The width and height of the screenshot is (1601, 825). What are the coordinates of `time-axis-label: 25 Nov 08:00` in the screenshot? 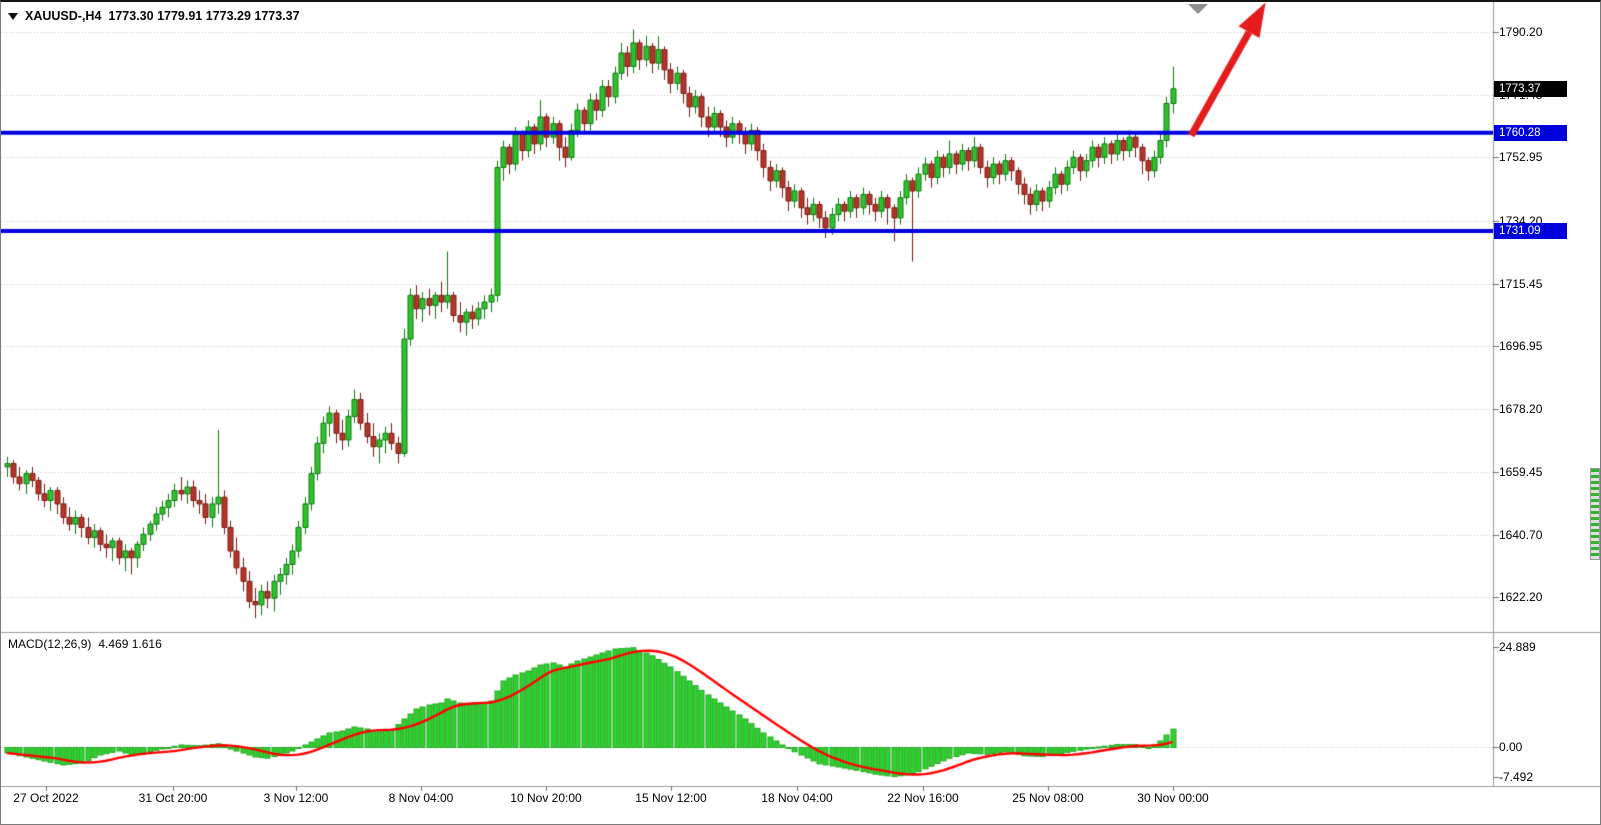 It's located at (1048, 798).